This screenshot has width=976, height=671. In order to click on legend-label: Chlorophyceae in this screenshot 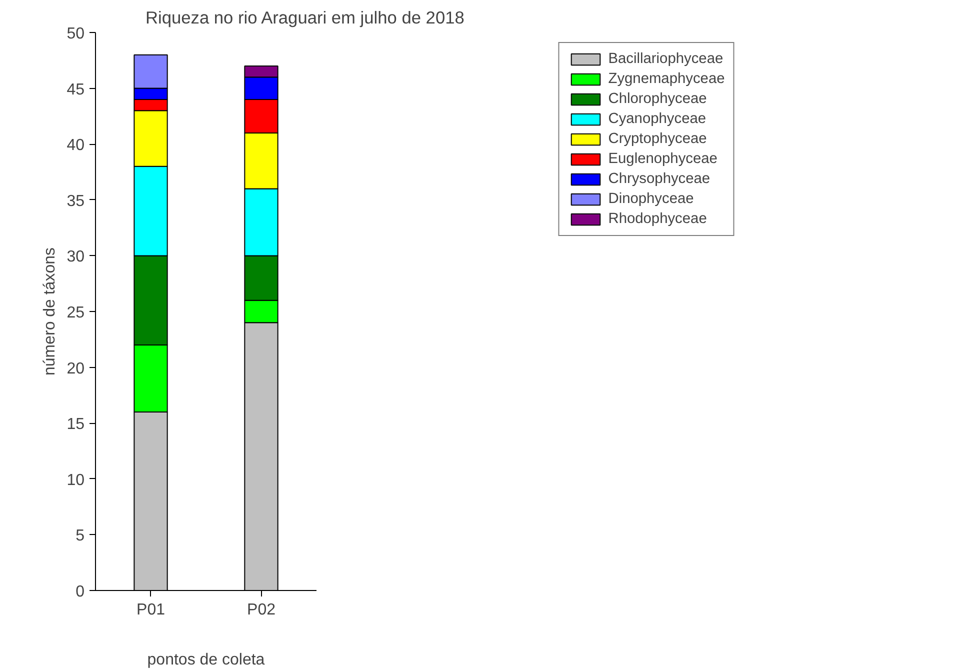, I will do `click(657, 99)`.